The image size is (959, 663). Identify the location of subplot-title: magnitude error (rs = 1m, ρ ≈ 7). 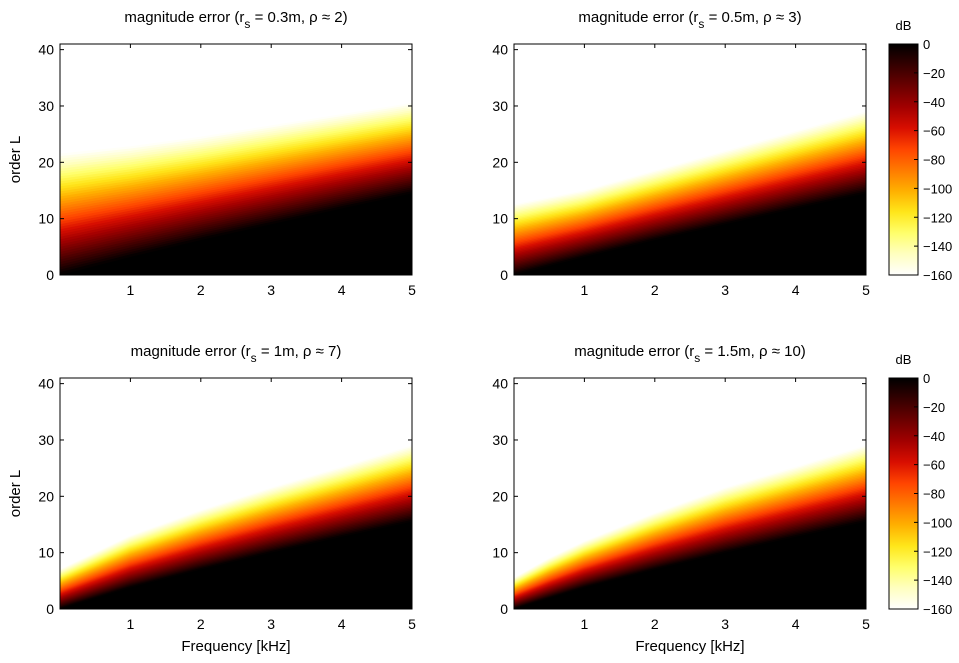
(236, 354).